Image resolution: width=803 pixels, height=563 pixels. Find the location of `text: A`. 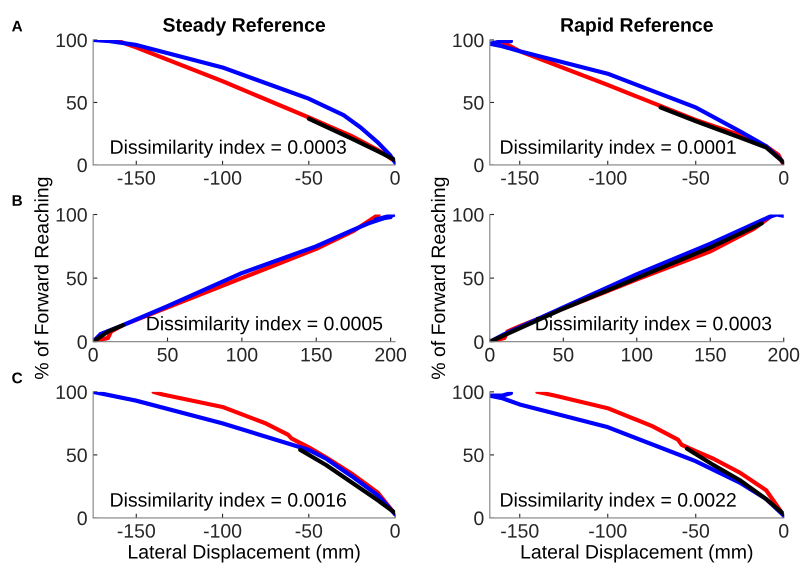

text: A is located at coordinates (17, 26).